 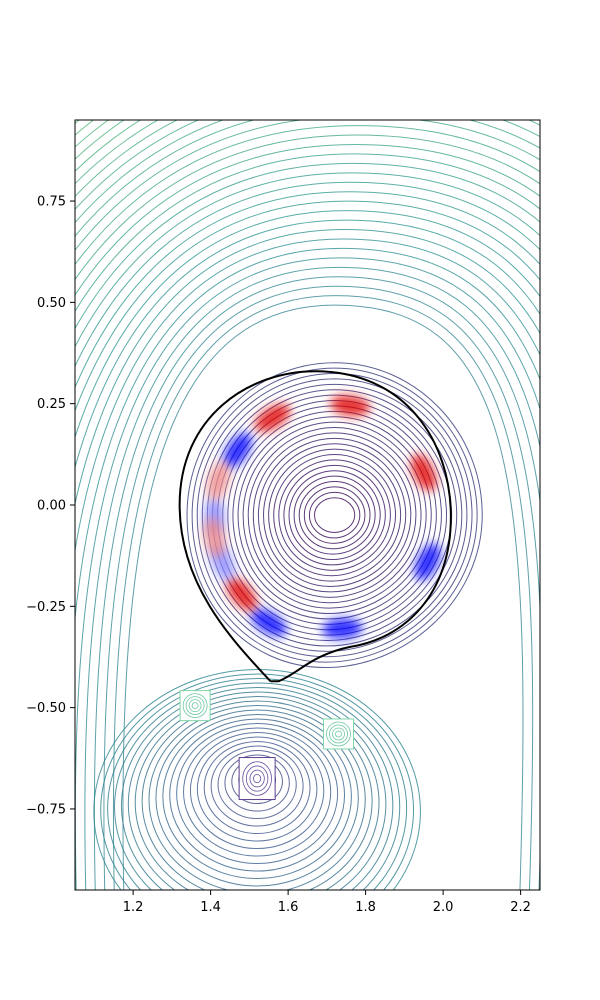 What do you see at coordinates (46, 809) in the screenshot?
I see `y-tick-label: −0.75` at bounding box center [46, 809].